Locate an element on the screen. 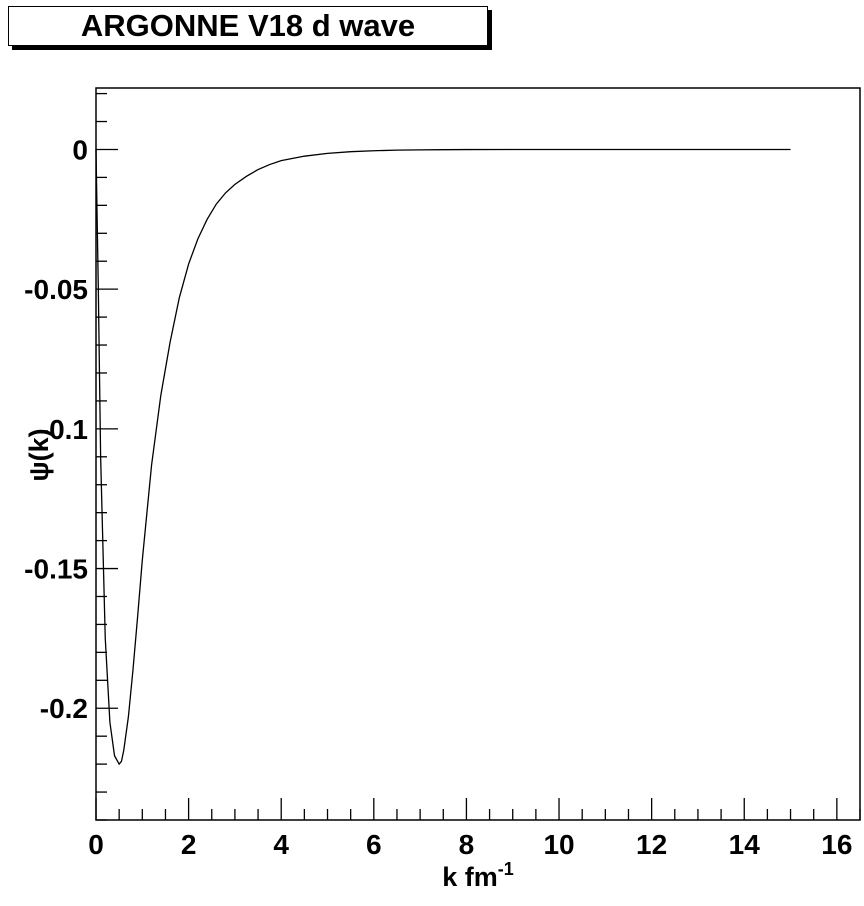 The width and height of the screenshot is (864, 906). y-tick-label: -0.2 is located at coordinates (64, 708).